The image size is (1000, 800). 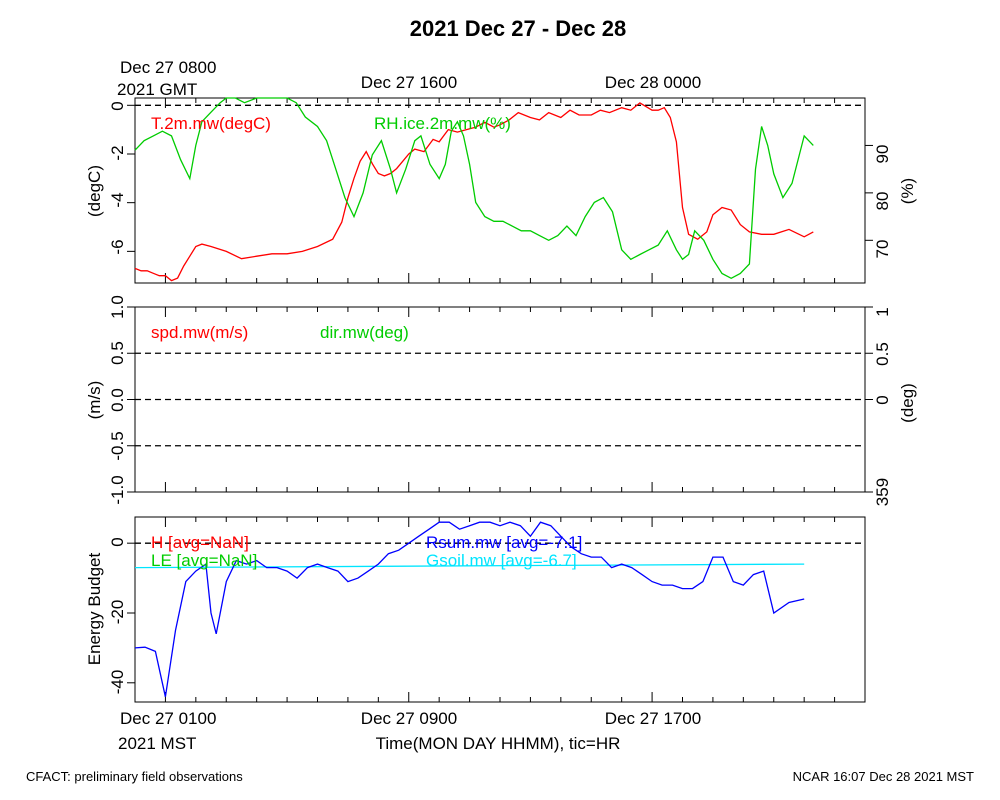 What do you see at coordinates (907, 403) in the screenshot?
I see `panel2-ylabel-right: (deg)` at bounding box center [907, 403].